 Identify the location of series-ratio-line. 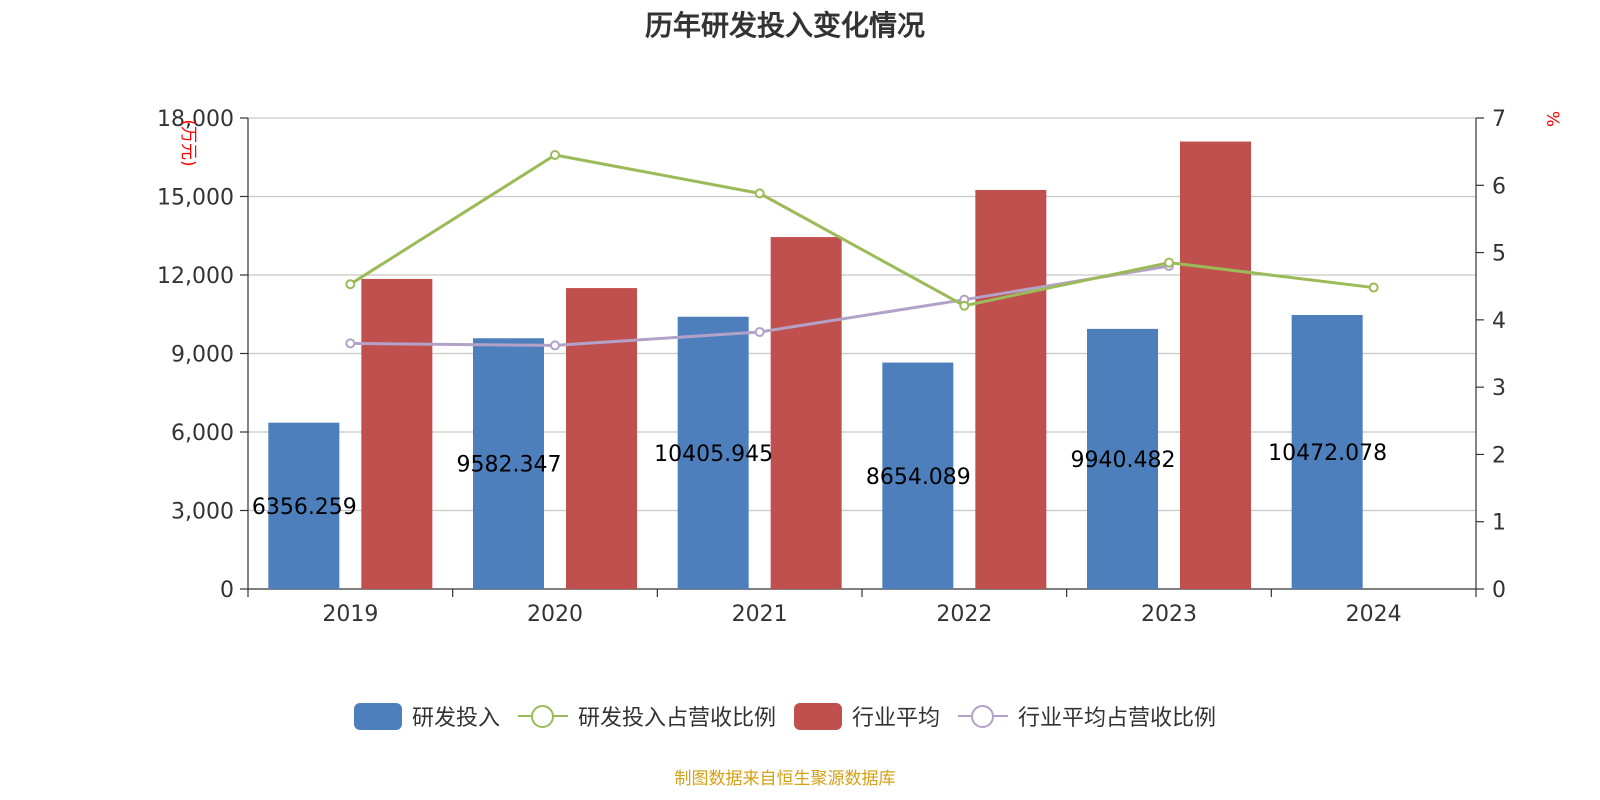
(861, 230).